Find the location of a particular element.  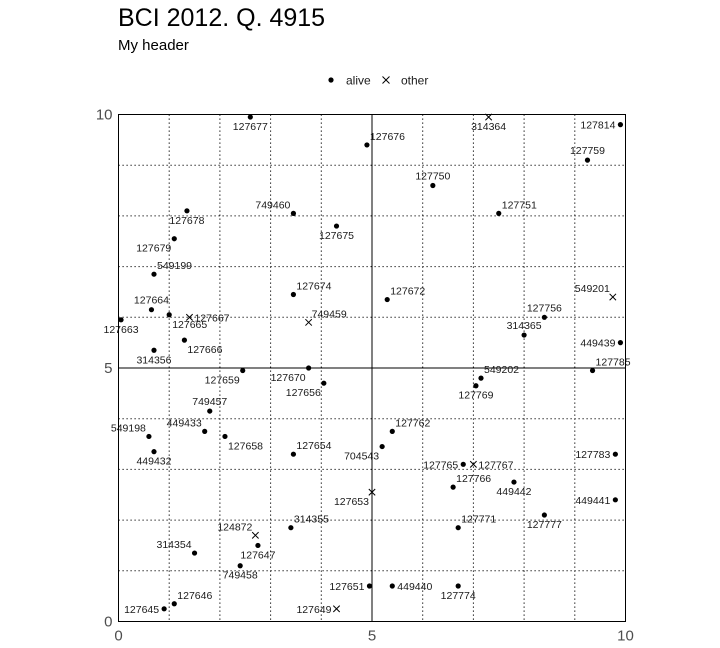

point-label-127659: 127659 is located at coordinates (222, 381).